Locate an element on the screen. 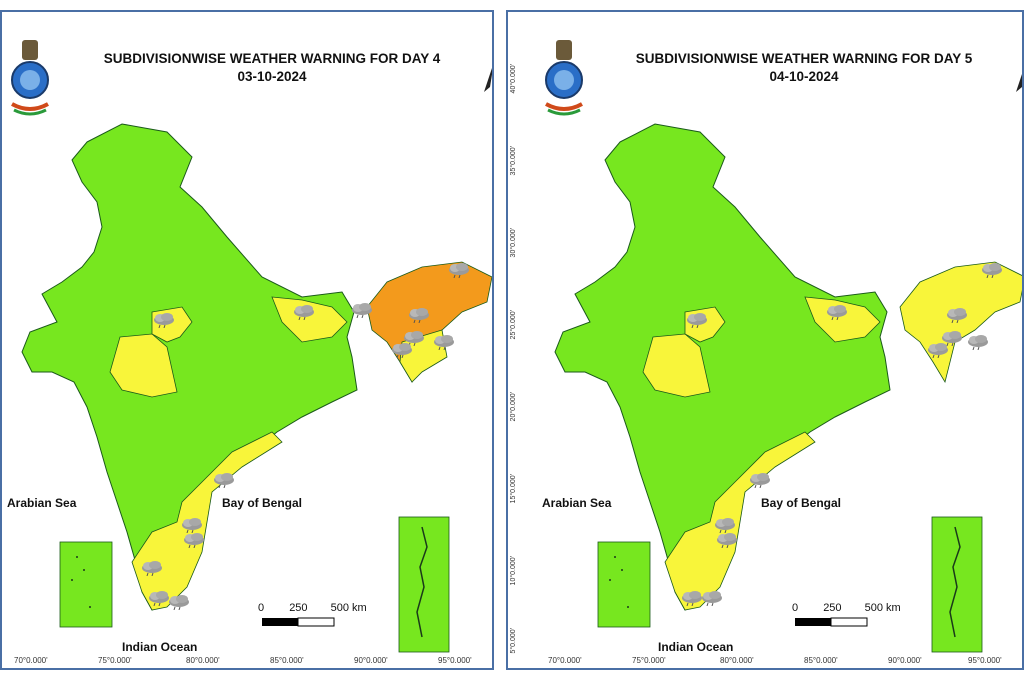  lat-label: 40°0.000' is located at coordinates (513, 79).